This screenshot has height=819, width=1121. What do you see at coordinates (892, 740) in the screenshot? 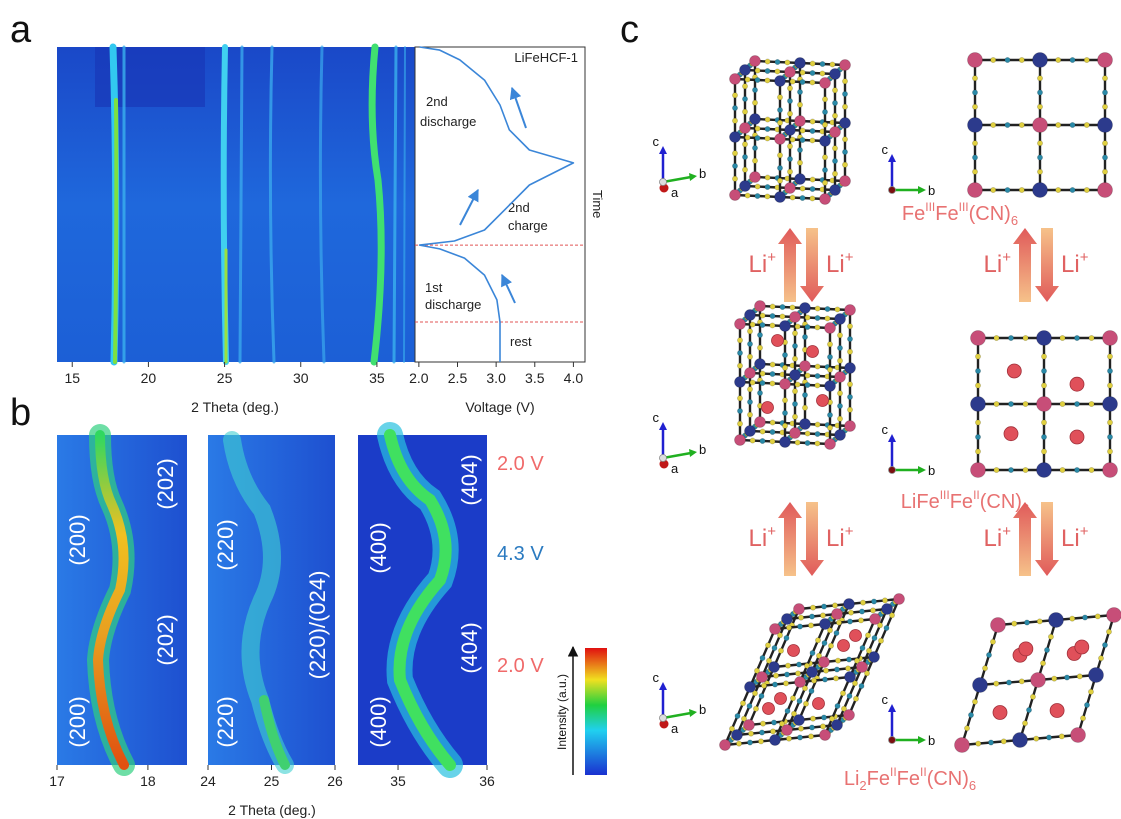
I see `axis-origin` at bounding box center [892, 740].